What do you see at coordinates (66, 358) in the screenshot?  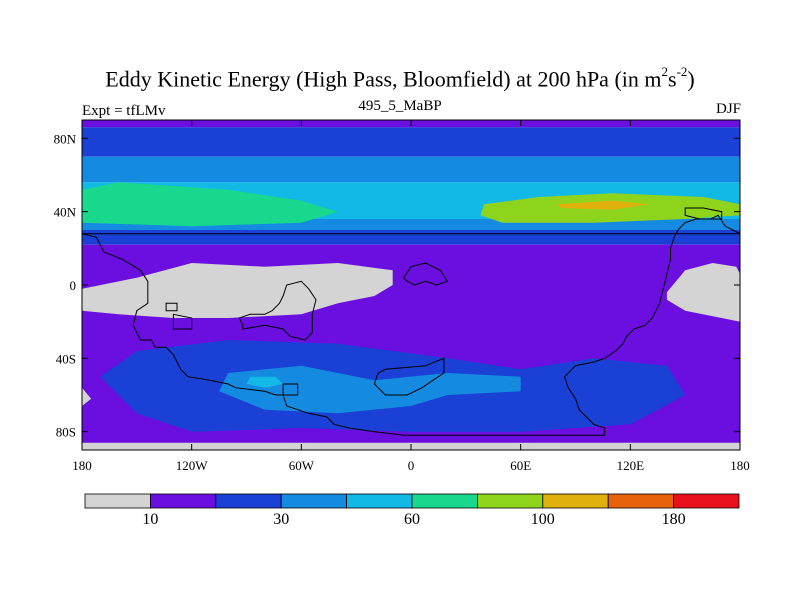 I see `y-tick-label: 40S` at bounding box center [66, 358].